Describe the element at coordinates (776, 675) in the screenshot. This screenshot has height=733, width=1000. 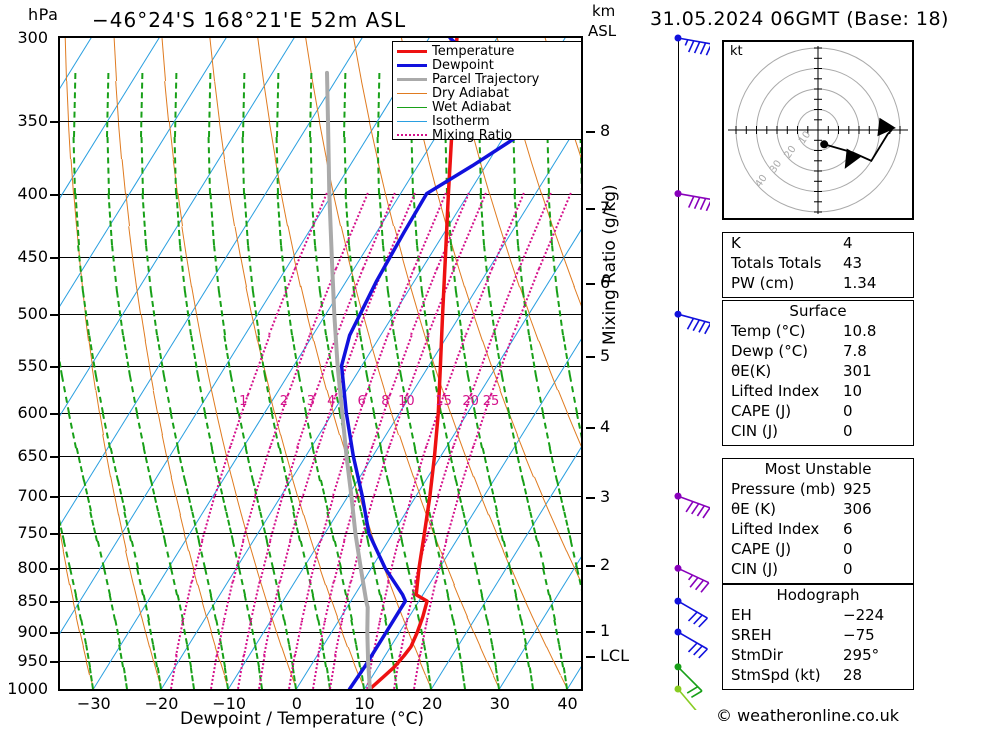
I see `index-label: StmSpd (kt)` at that location.